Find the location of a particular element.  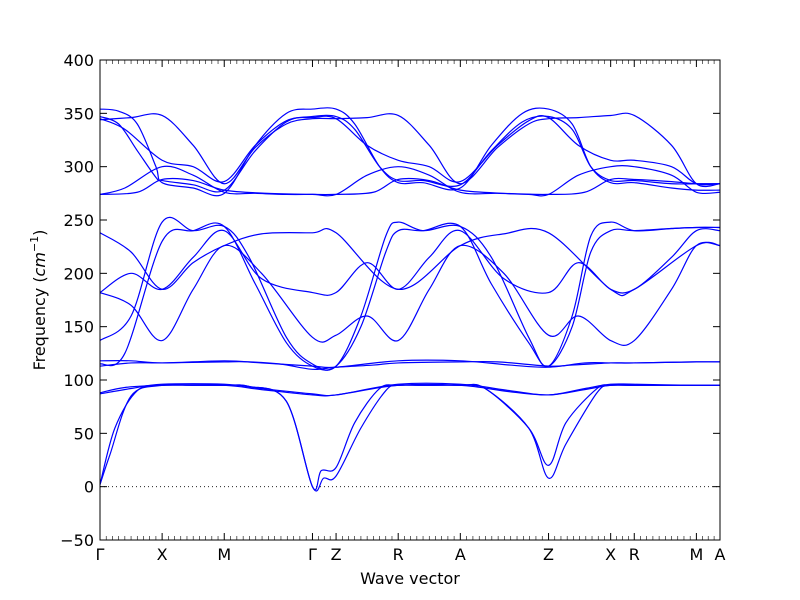

y-tick-label: 100 is located at coordinates (78, 380).